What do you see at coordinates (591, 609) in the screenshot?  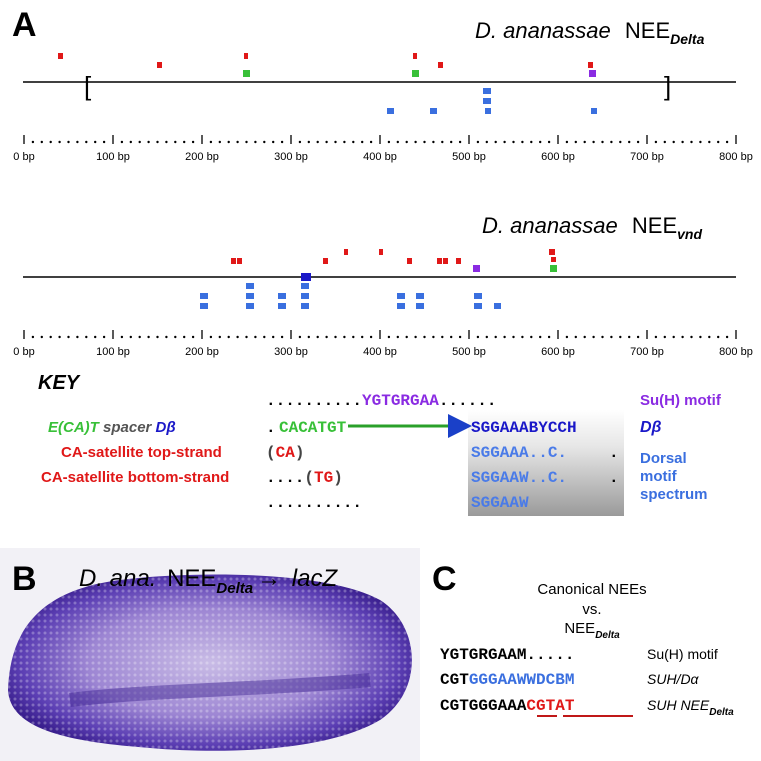 I see `panel-c-header-line2: vs.` at bounding box center [591, 609].